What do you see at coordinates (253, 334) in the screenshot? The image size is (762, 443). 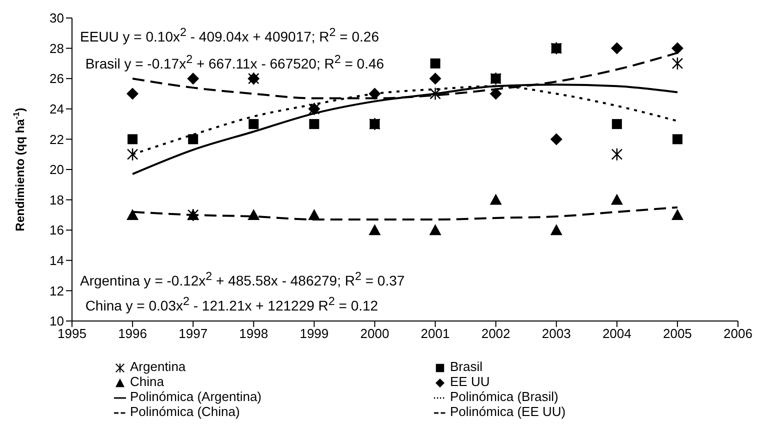 I see `x-tick-label: 1998` at bounding box center [253, 334].